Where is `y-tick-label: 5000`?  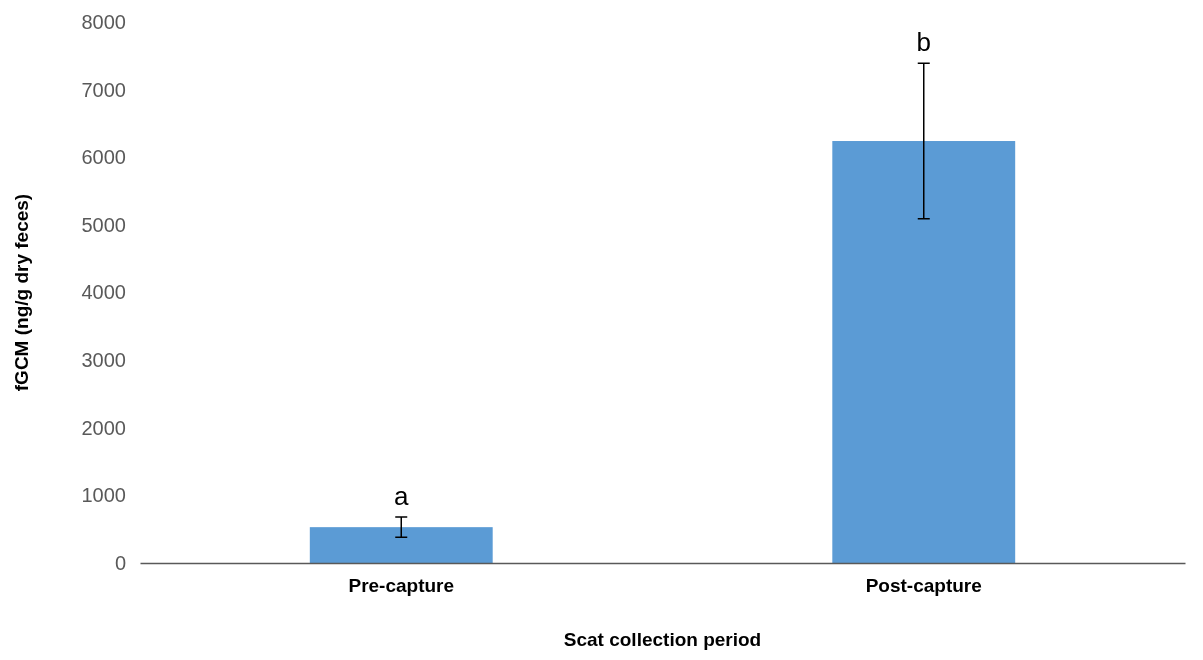
y-tick-label: 5000 is located at coordinates (103, 224).